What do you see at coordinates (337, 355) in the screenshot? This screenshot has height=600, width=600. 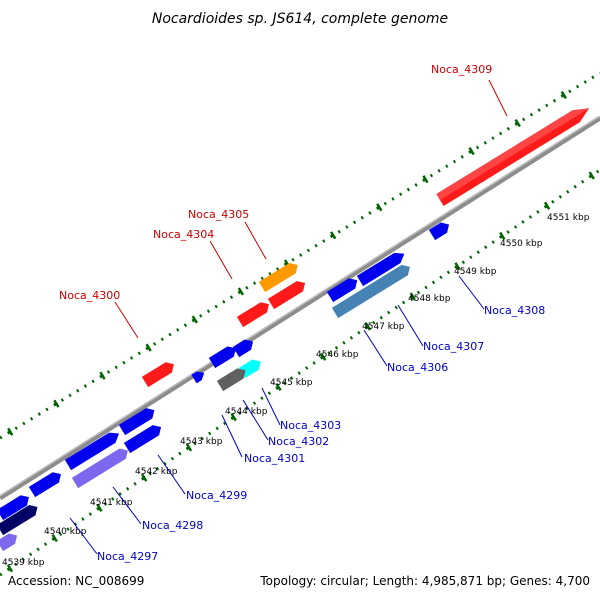 I see `tick-label: 4546 kbp` at bounding box center [337, 355].